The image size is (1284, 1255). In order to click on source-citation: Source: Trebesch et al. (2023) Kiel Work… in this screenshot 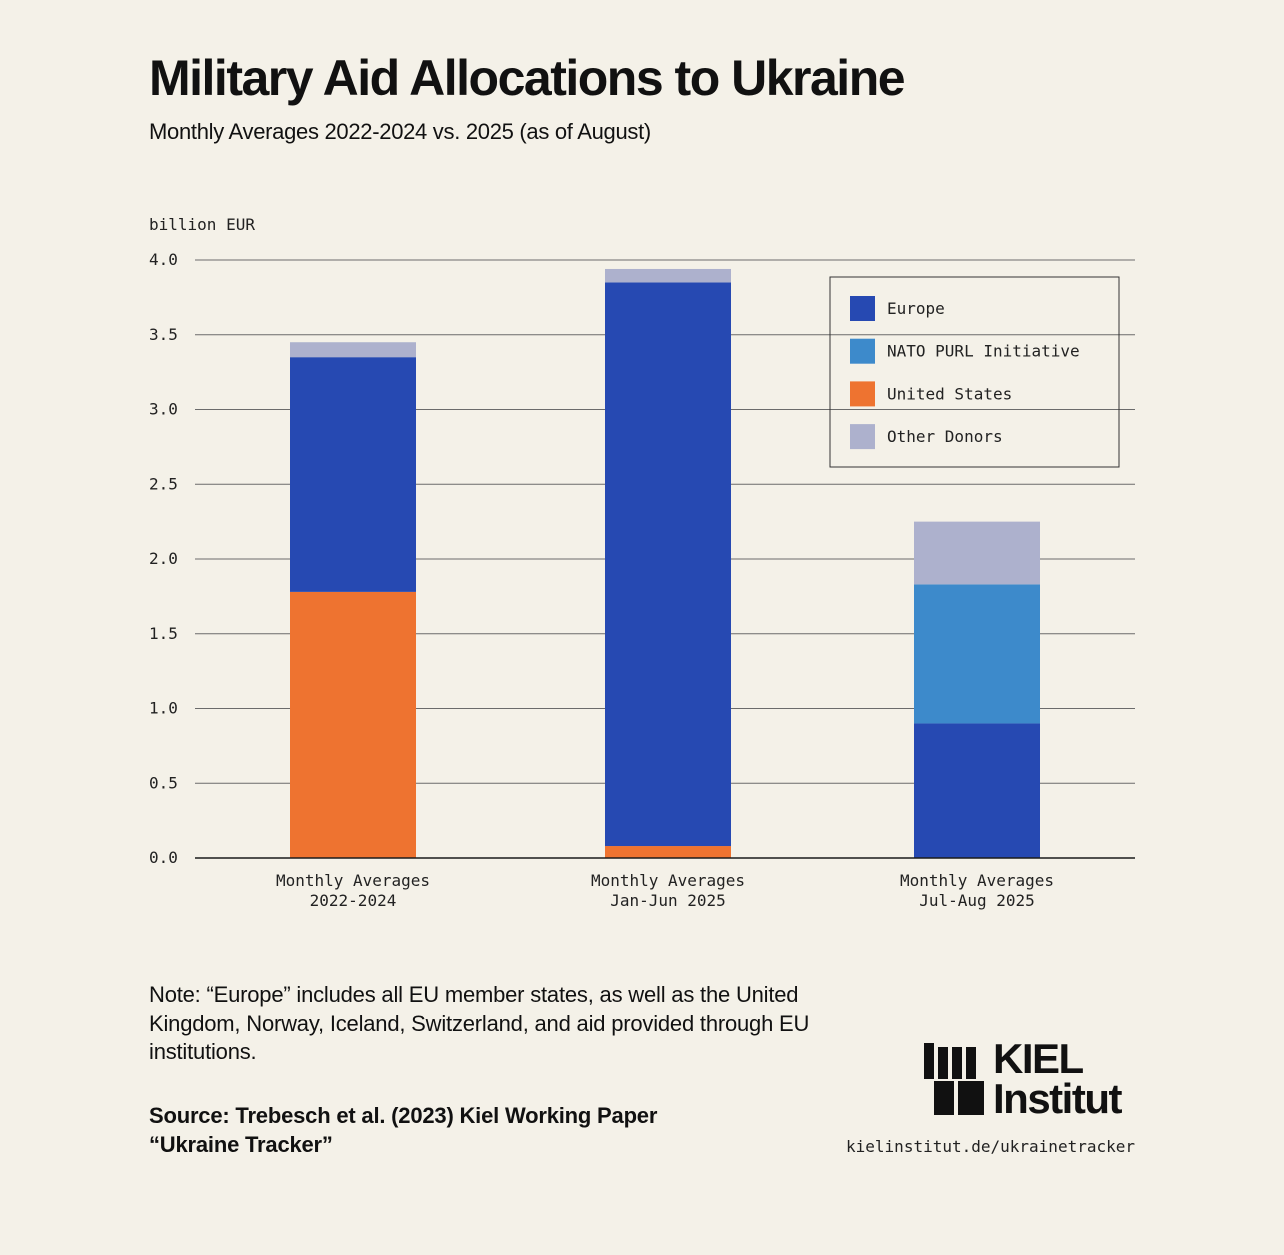, I will do `click(403, 1130)`.